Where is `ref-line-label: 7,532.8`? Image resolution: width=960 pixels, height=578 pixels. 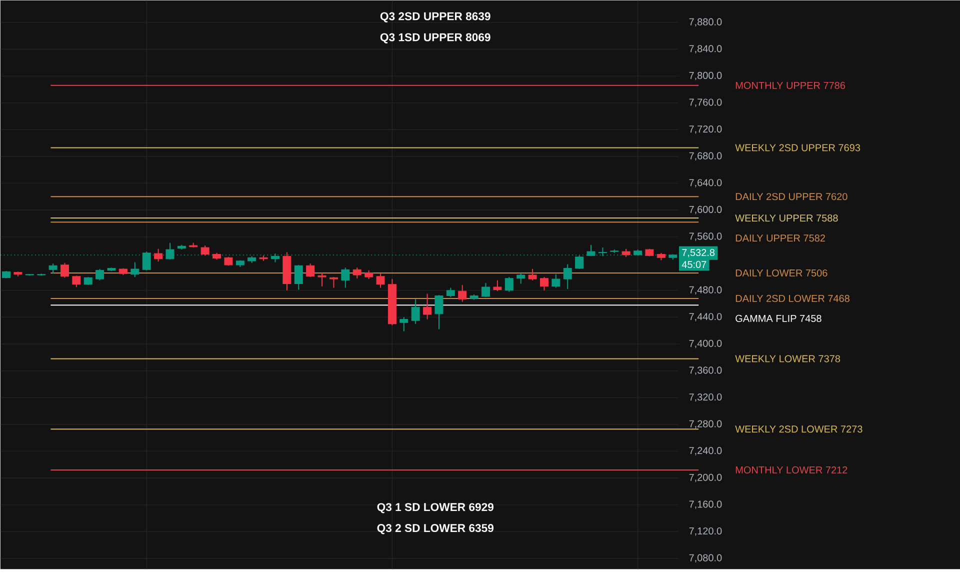
ref-line-label: 7,532.8 is located at coordinates (698, 253).